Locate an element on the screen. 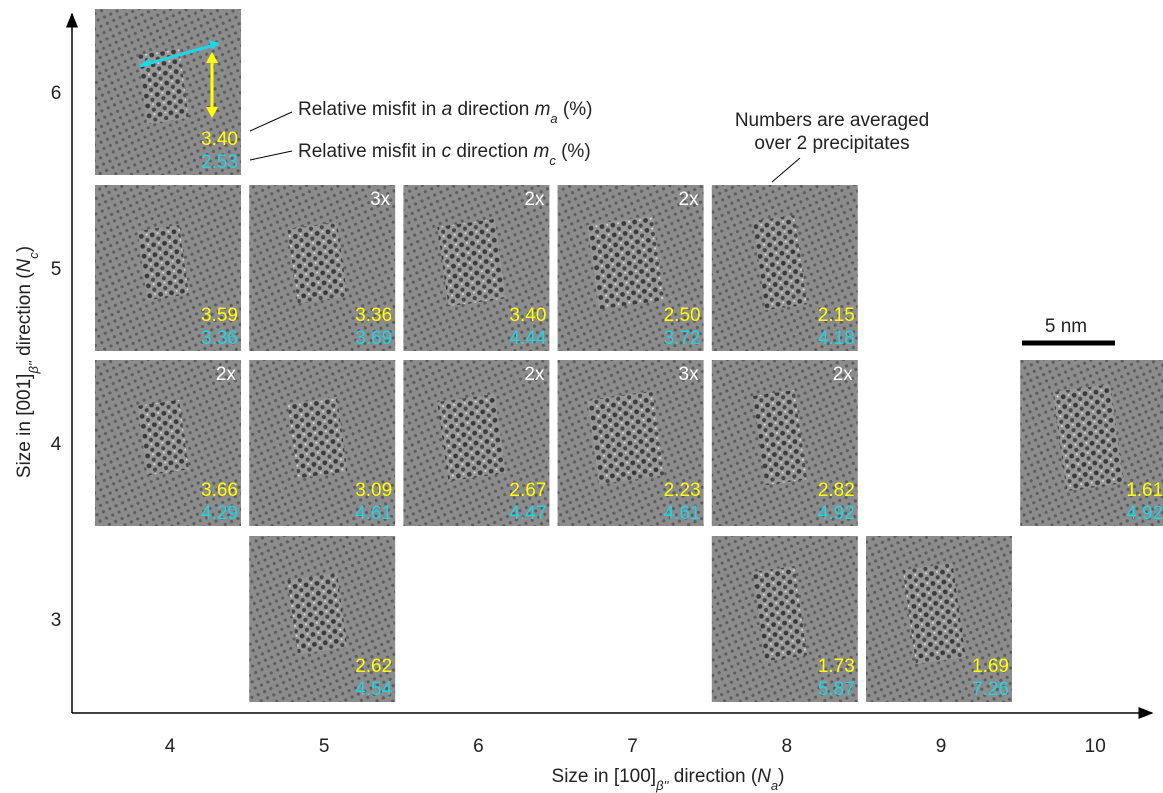 This screenshot has height=793, width=1163. count-label: 3x is located at coordinates (689, 374).